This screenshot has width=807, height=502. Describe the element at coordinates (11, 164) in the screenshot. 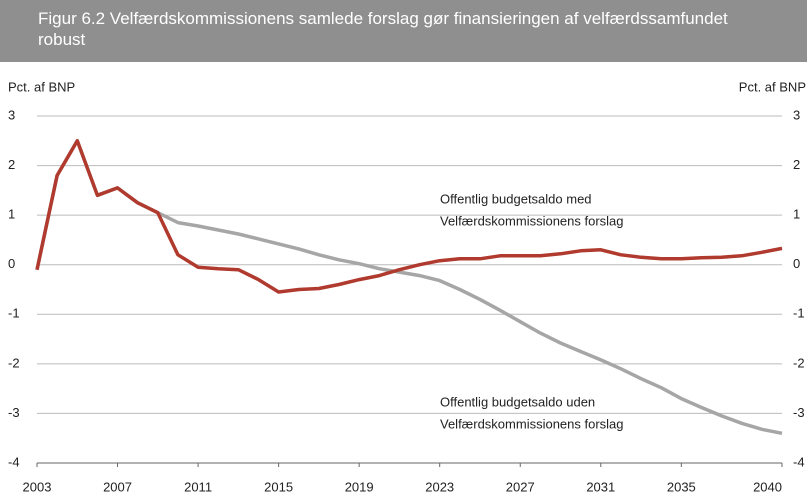

I see `y-tick-label: 2` at that location.